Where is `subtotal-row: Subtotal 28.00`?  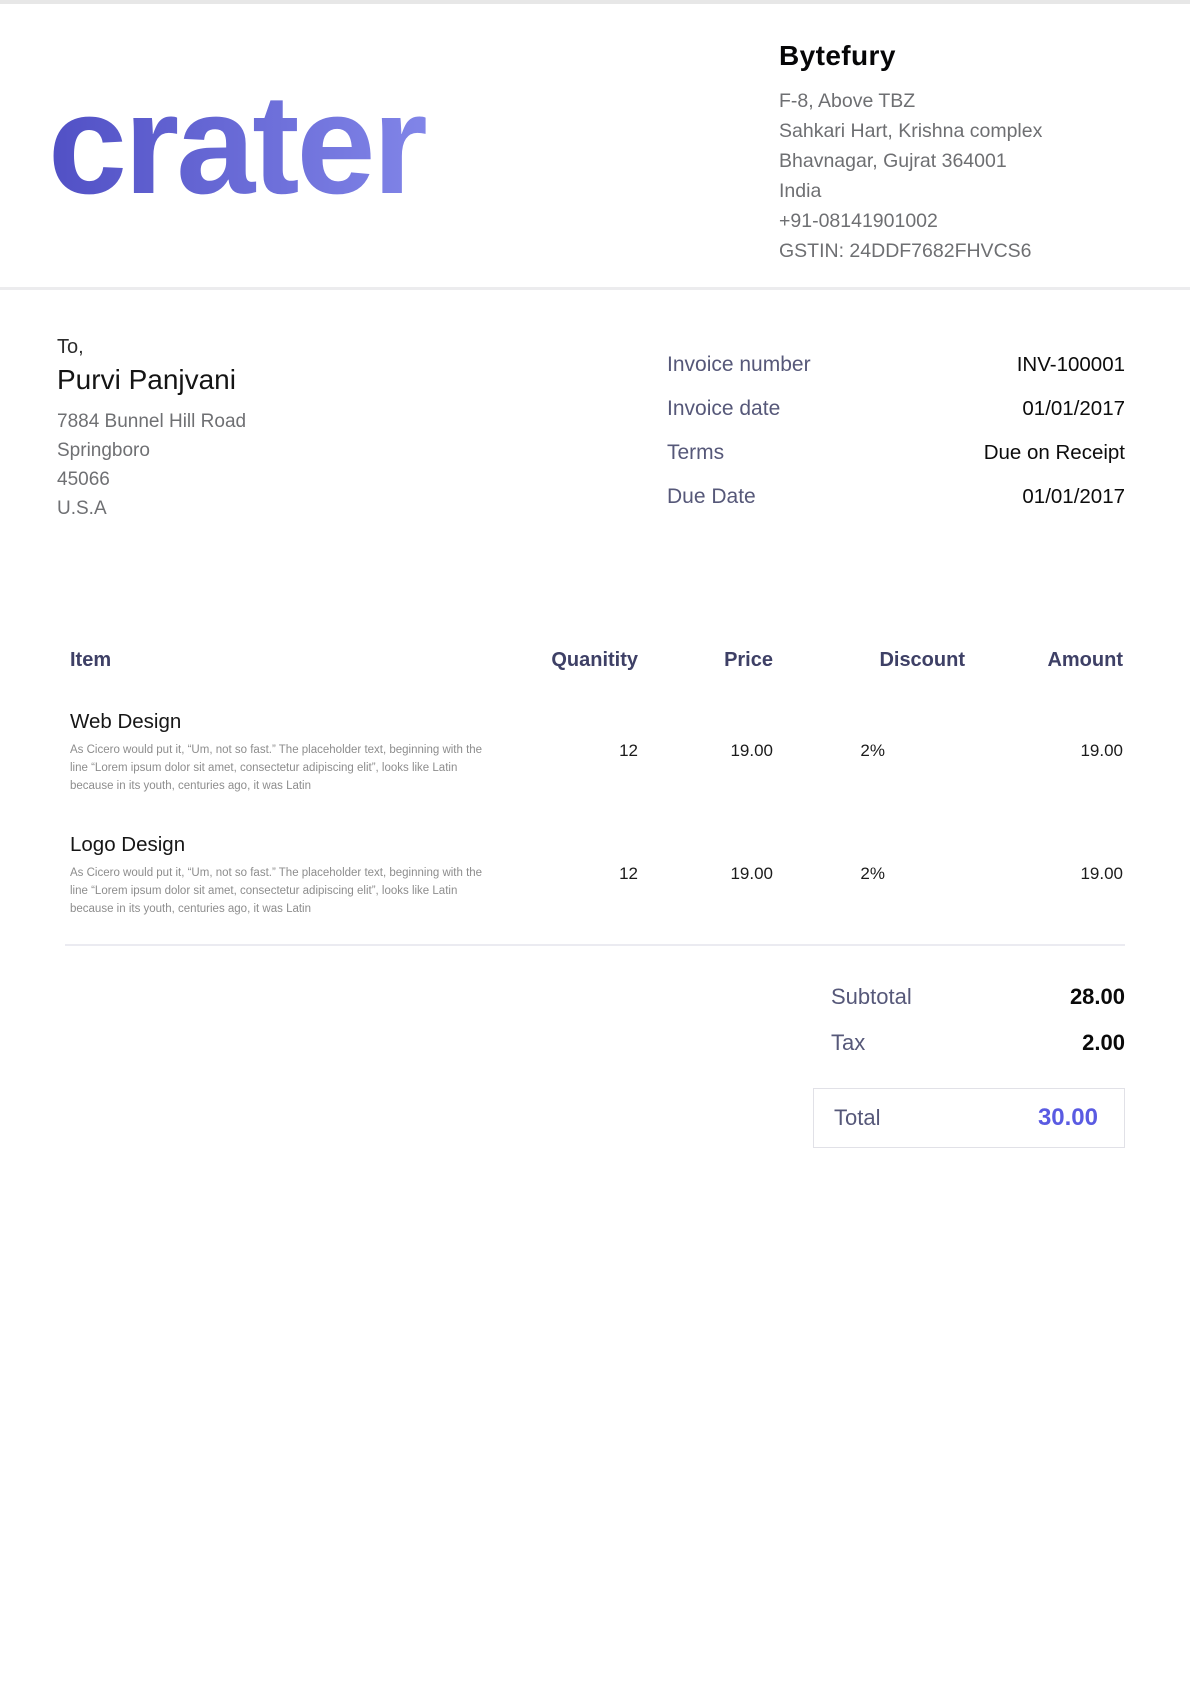
subtotal-row: Subtotal 28.00 is located at coordinates (939, 997).